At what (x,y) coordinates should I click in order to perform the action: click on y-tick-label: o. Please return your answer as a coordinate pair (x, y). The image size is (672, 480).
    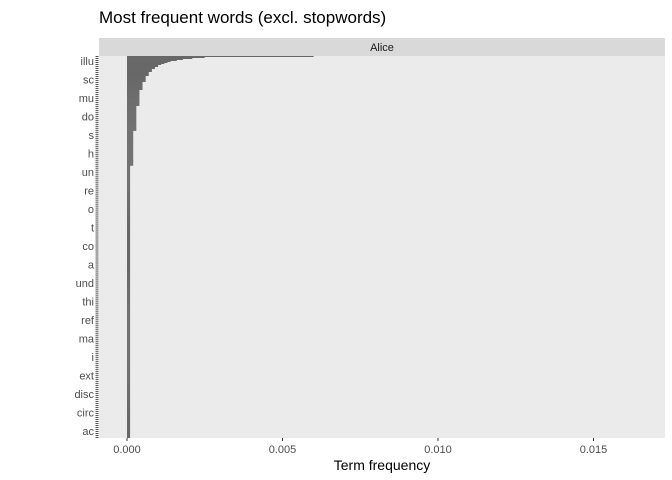
    Looking at the image, I should click on (91, 210).